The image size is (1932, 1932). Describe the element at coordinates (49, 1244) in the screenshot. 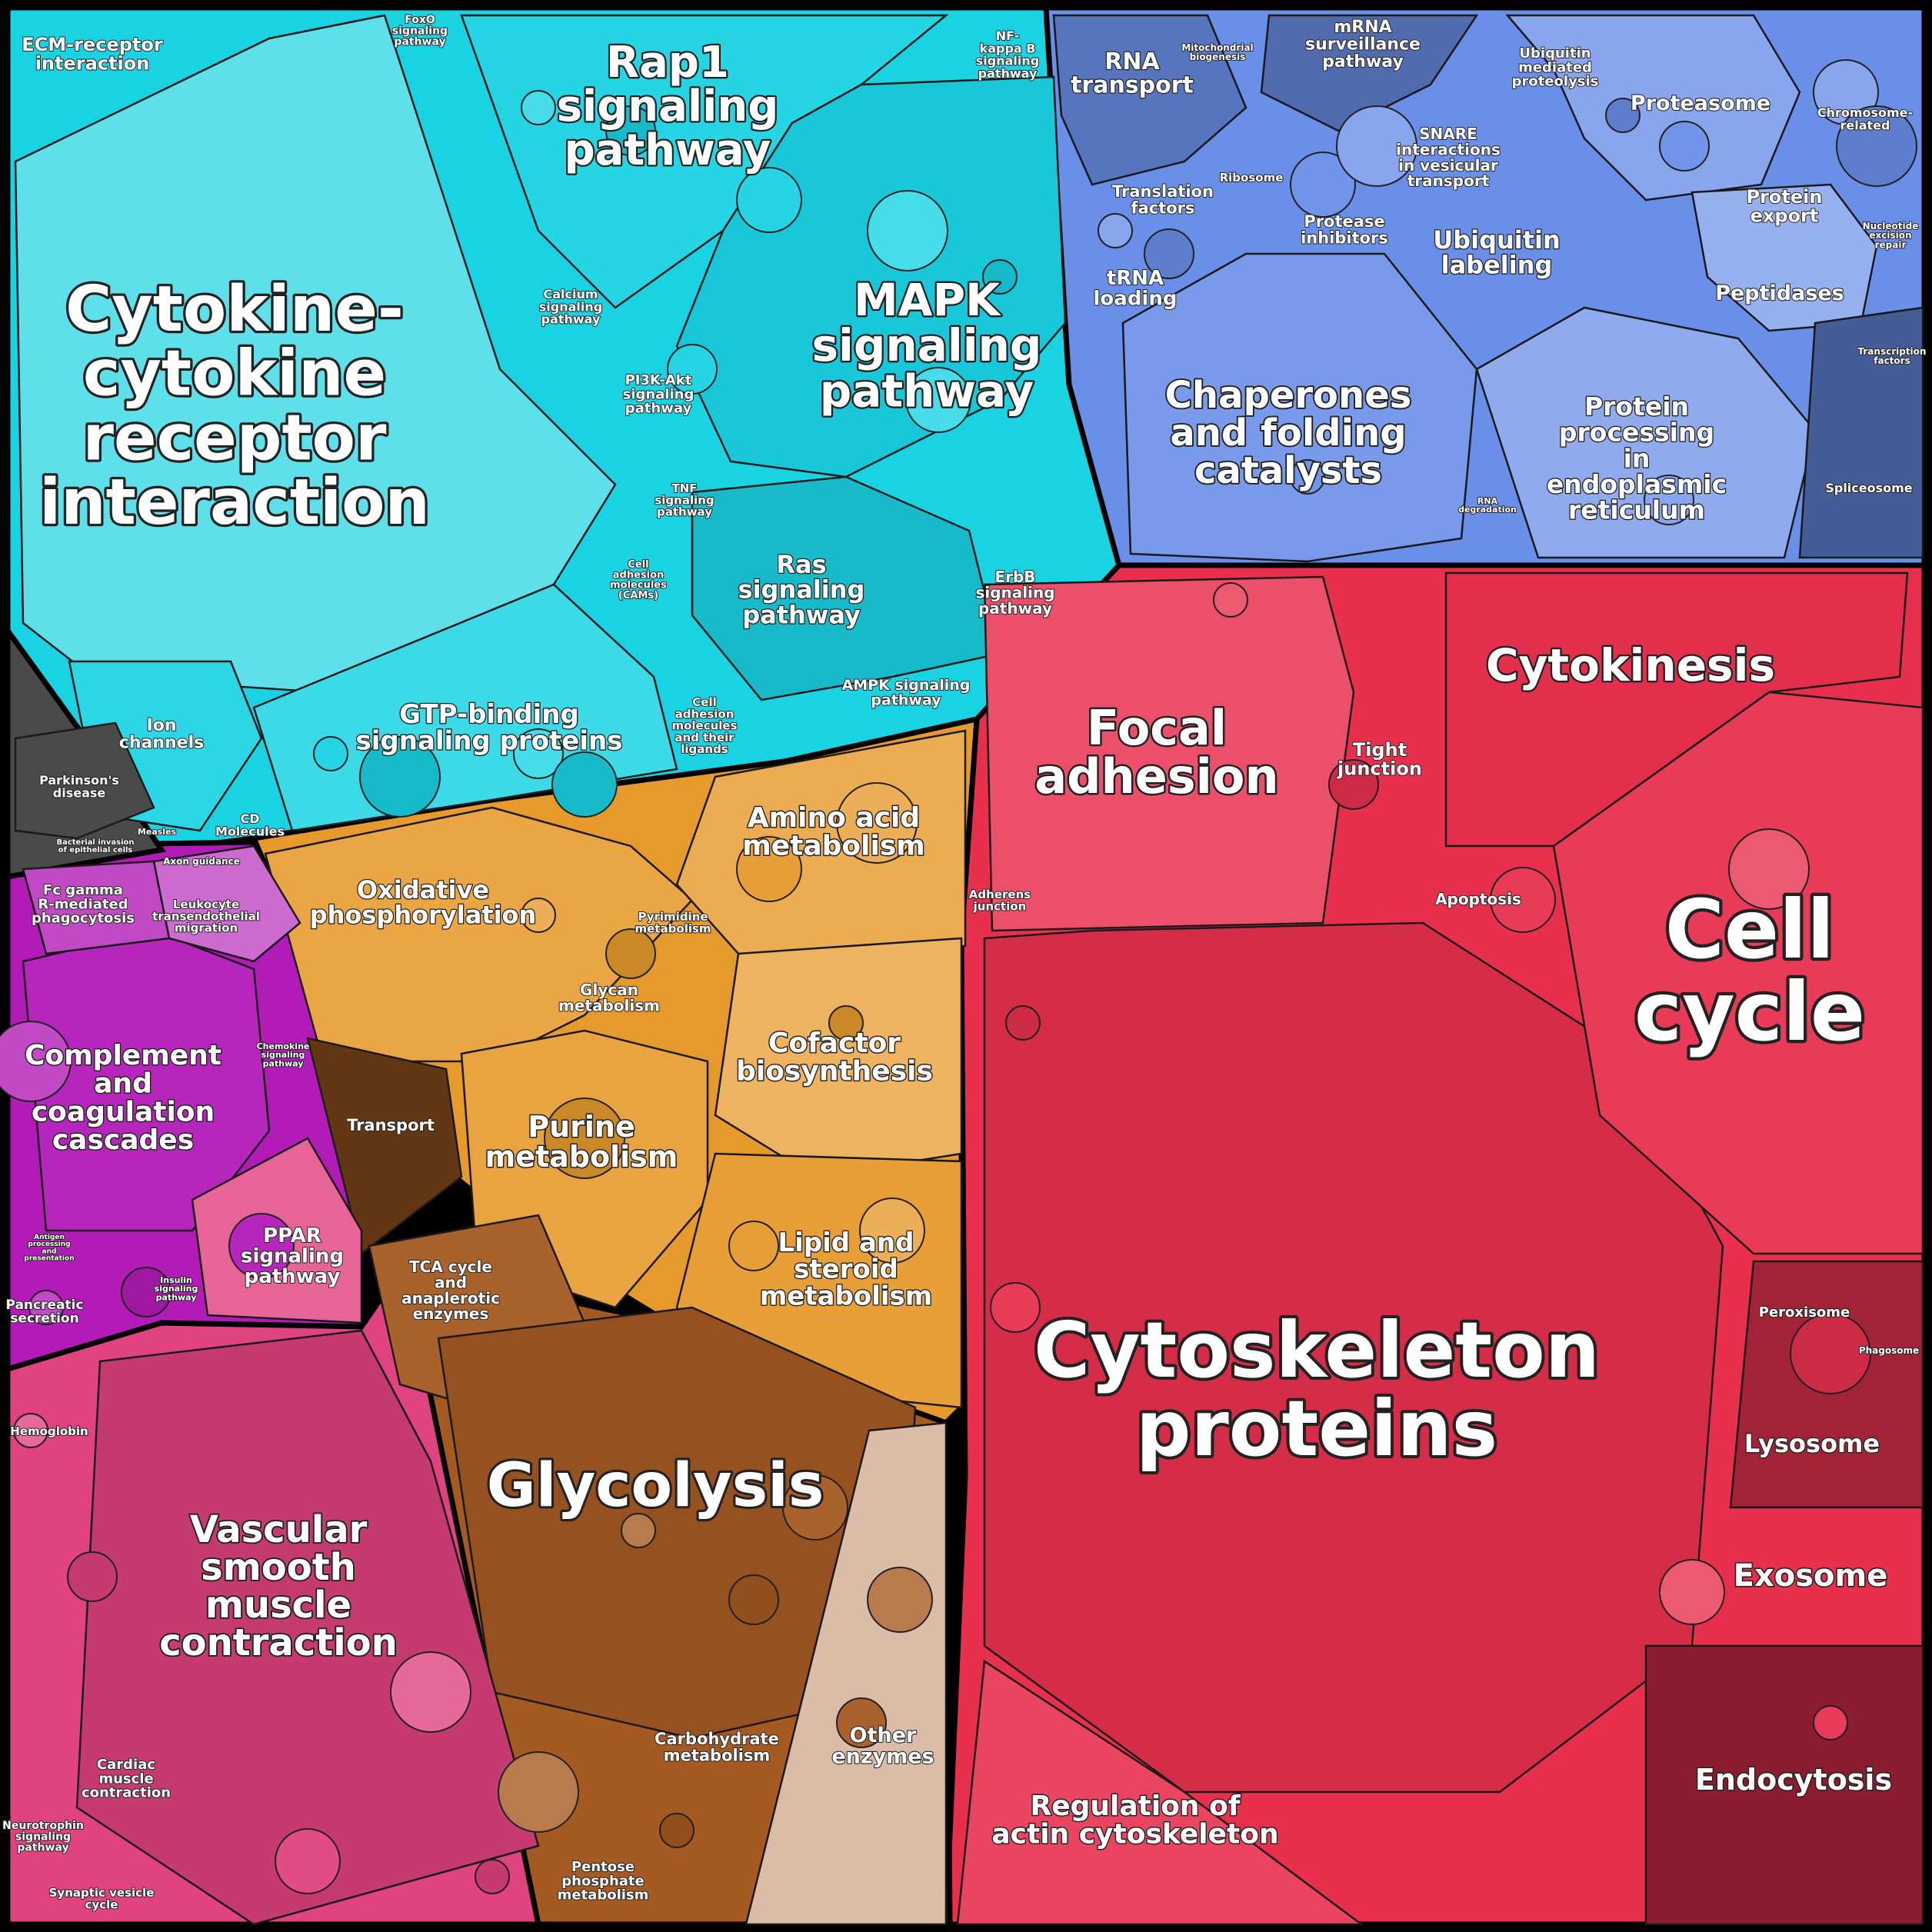

I see `label-antigen-line: processing` at that location.